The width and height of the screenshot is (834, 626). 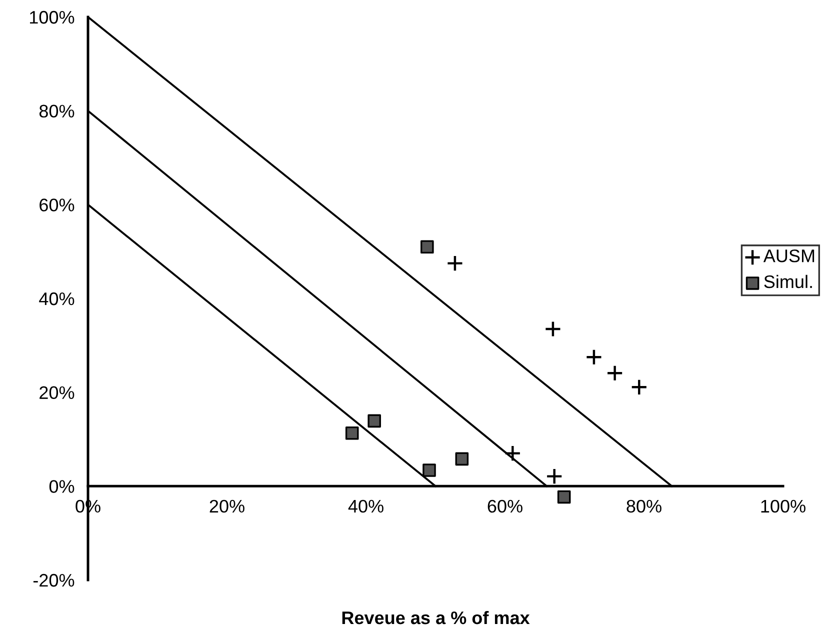 I want to click on x-tick-label: 40%, so click(x=366, y=506).